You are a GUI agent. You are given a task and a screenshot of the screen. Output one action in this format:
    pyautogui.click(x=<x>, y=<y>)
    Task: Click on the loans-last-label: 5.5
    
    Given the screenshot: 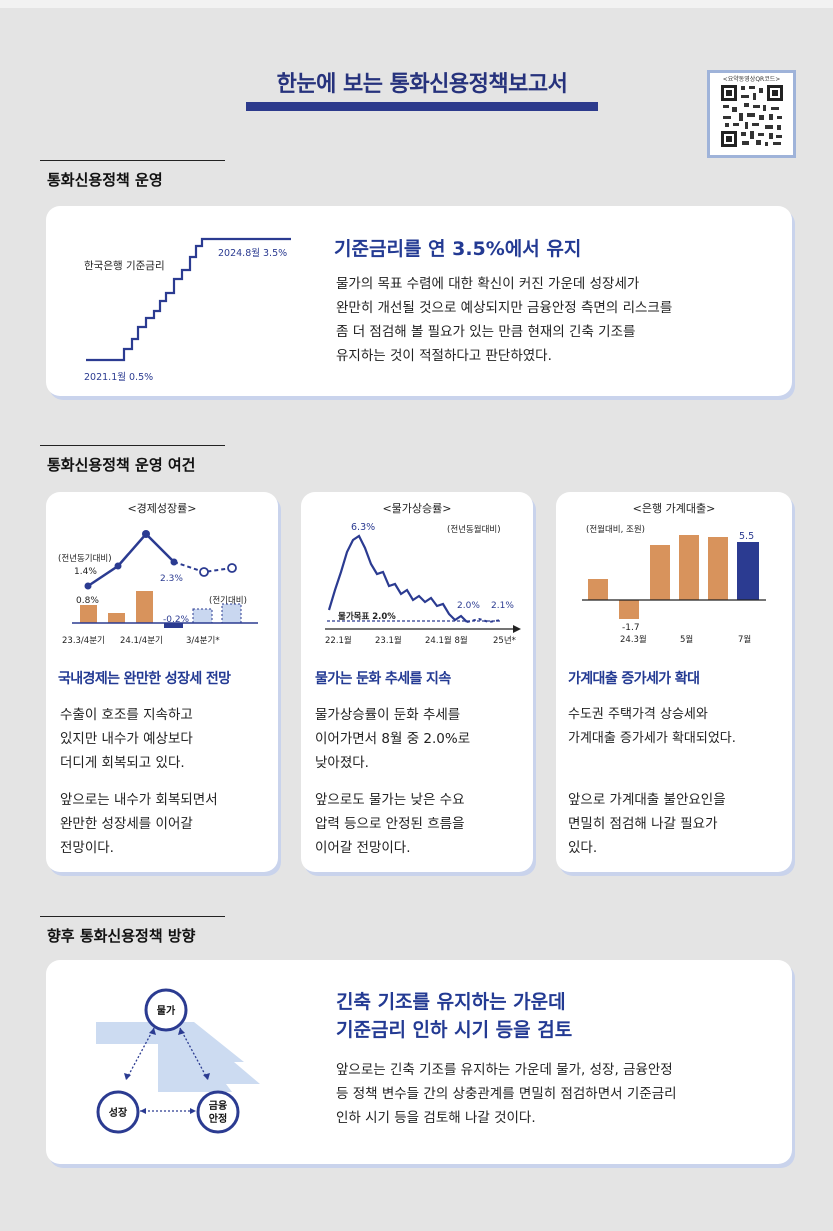 What is the action you would take?
    pyautogui.click(x=746, y=536)
    